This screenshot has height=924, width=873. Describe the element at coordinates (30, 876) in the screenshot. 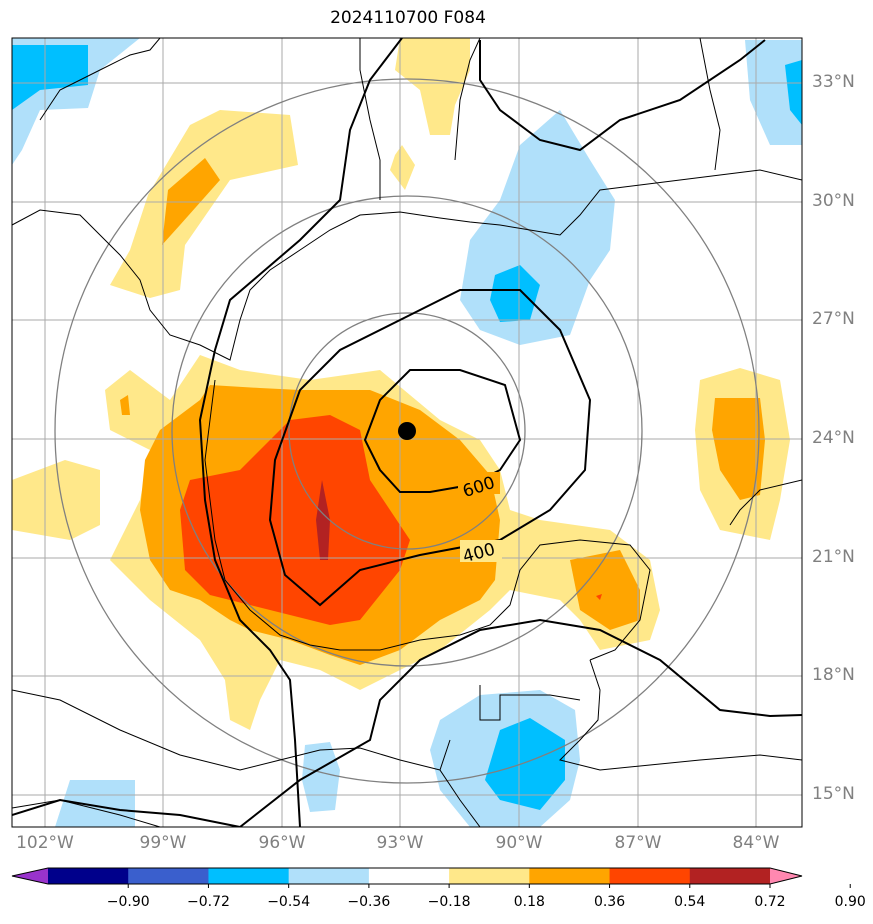

I see `colorbar-extend-low` at that location.